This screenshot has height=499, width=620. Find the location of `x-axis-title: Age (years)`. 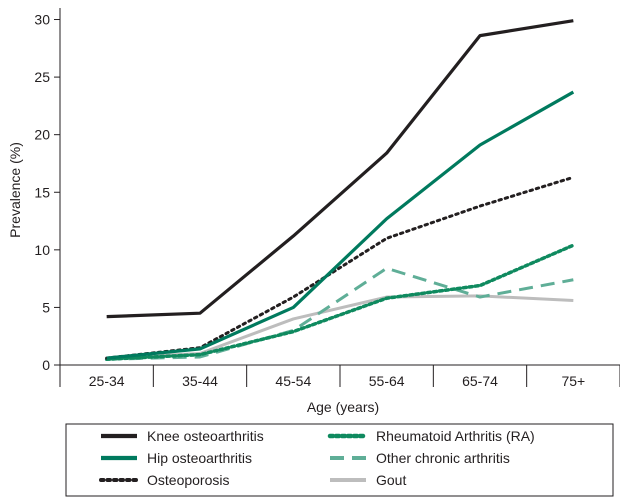

x-axis-title: Age (years) is located at coordinates (343, 407).